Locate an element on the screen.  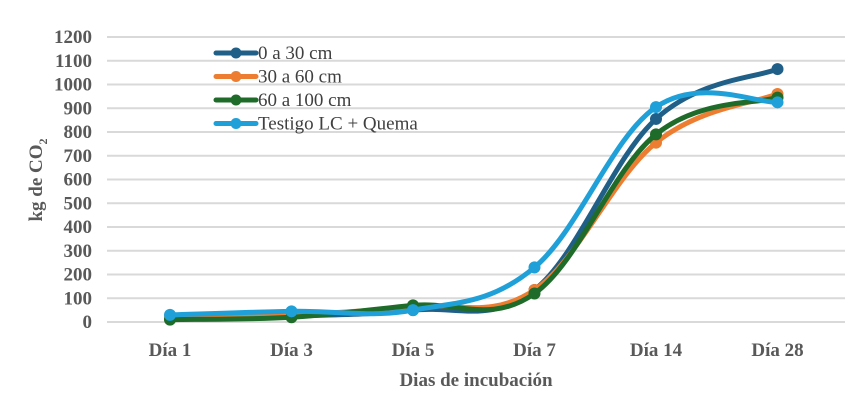
y-tick-label: 0 is located at coordinates (88, 322).